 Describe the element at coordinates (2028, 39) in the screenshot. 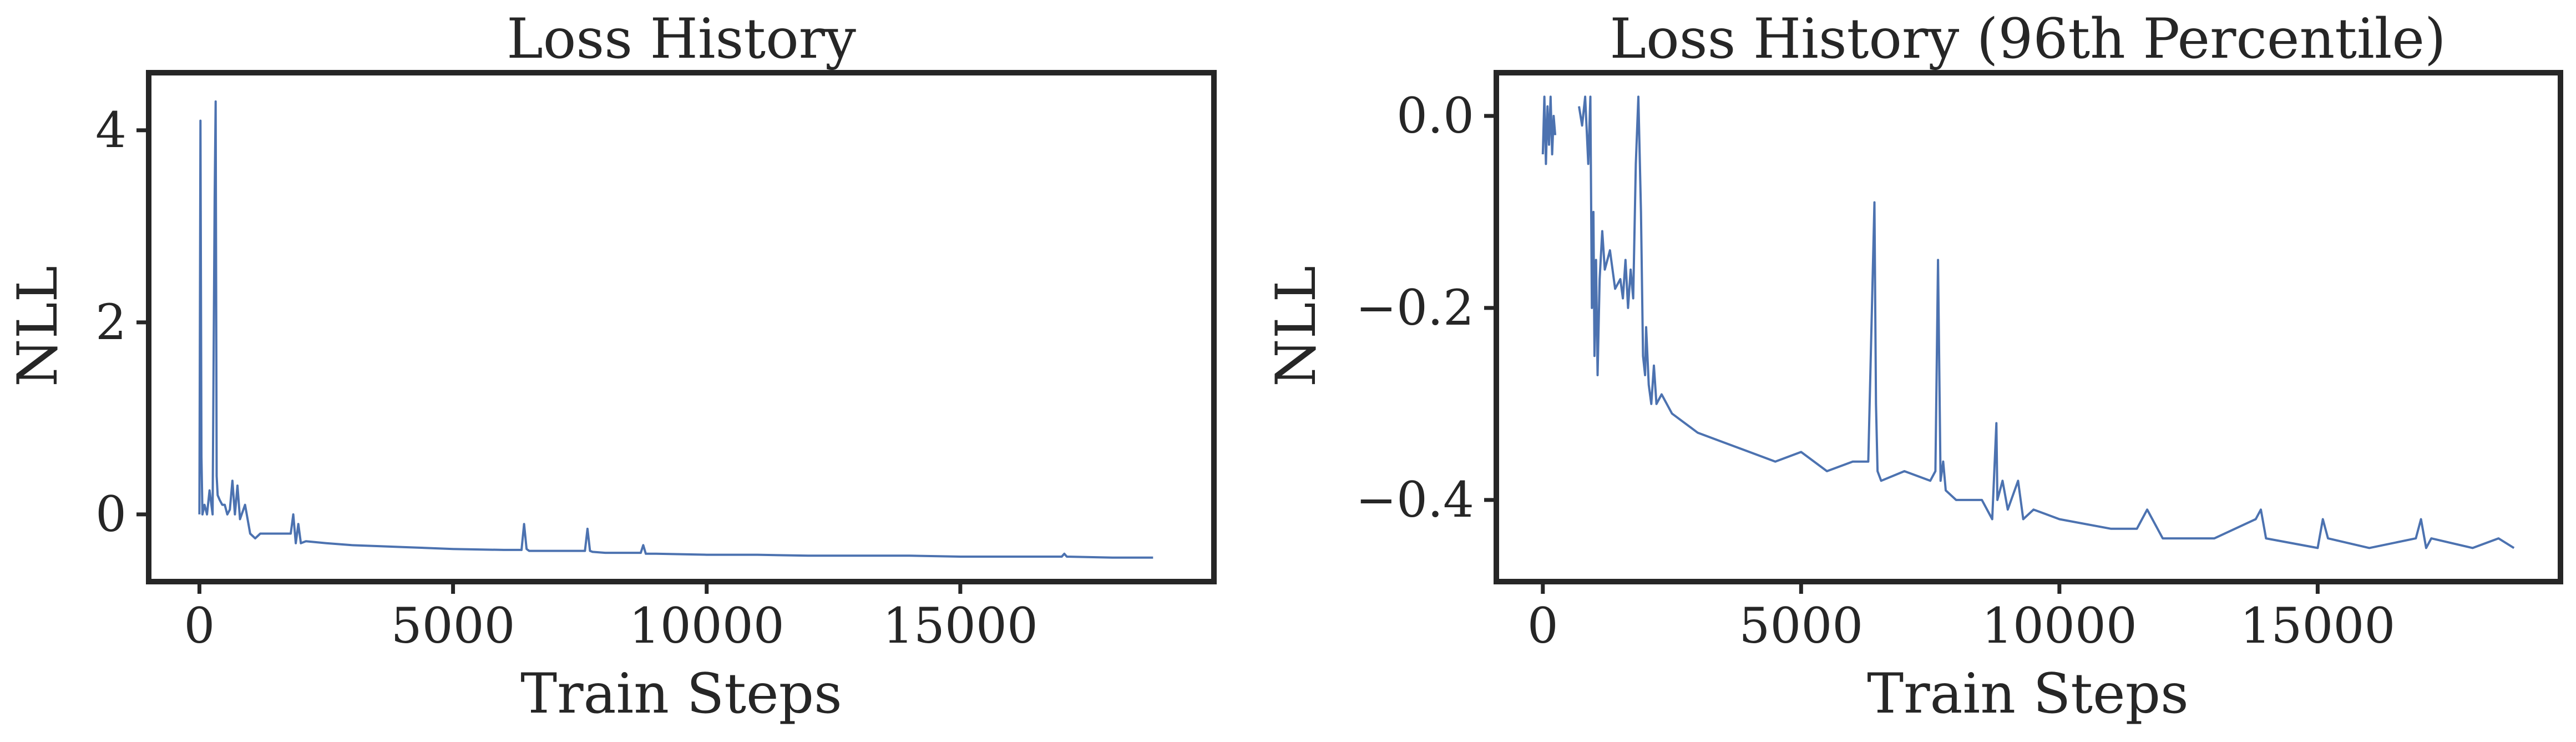

I see `chart-title: Loss History (96th Percentile)` at that location.